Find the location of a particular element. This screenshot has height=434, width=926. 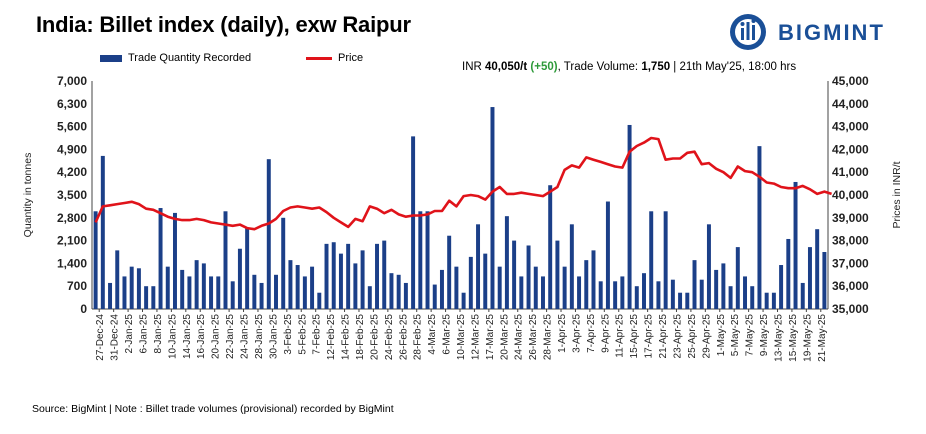

y-right-tick-label: 40,000 is located at coordinates (850, 195).